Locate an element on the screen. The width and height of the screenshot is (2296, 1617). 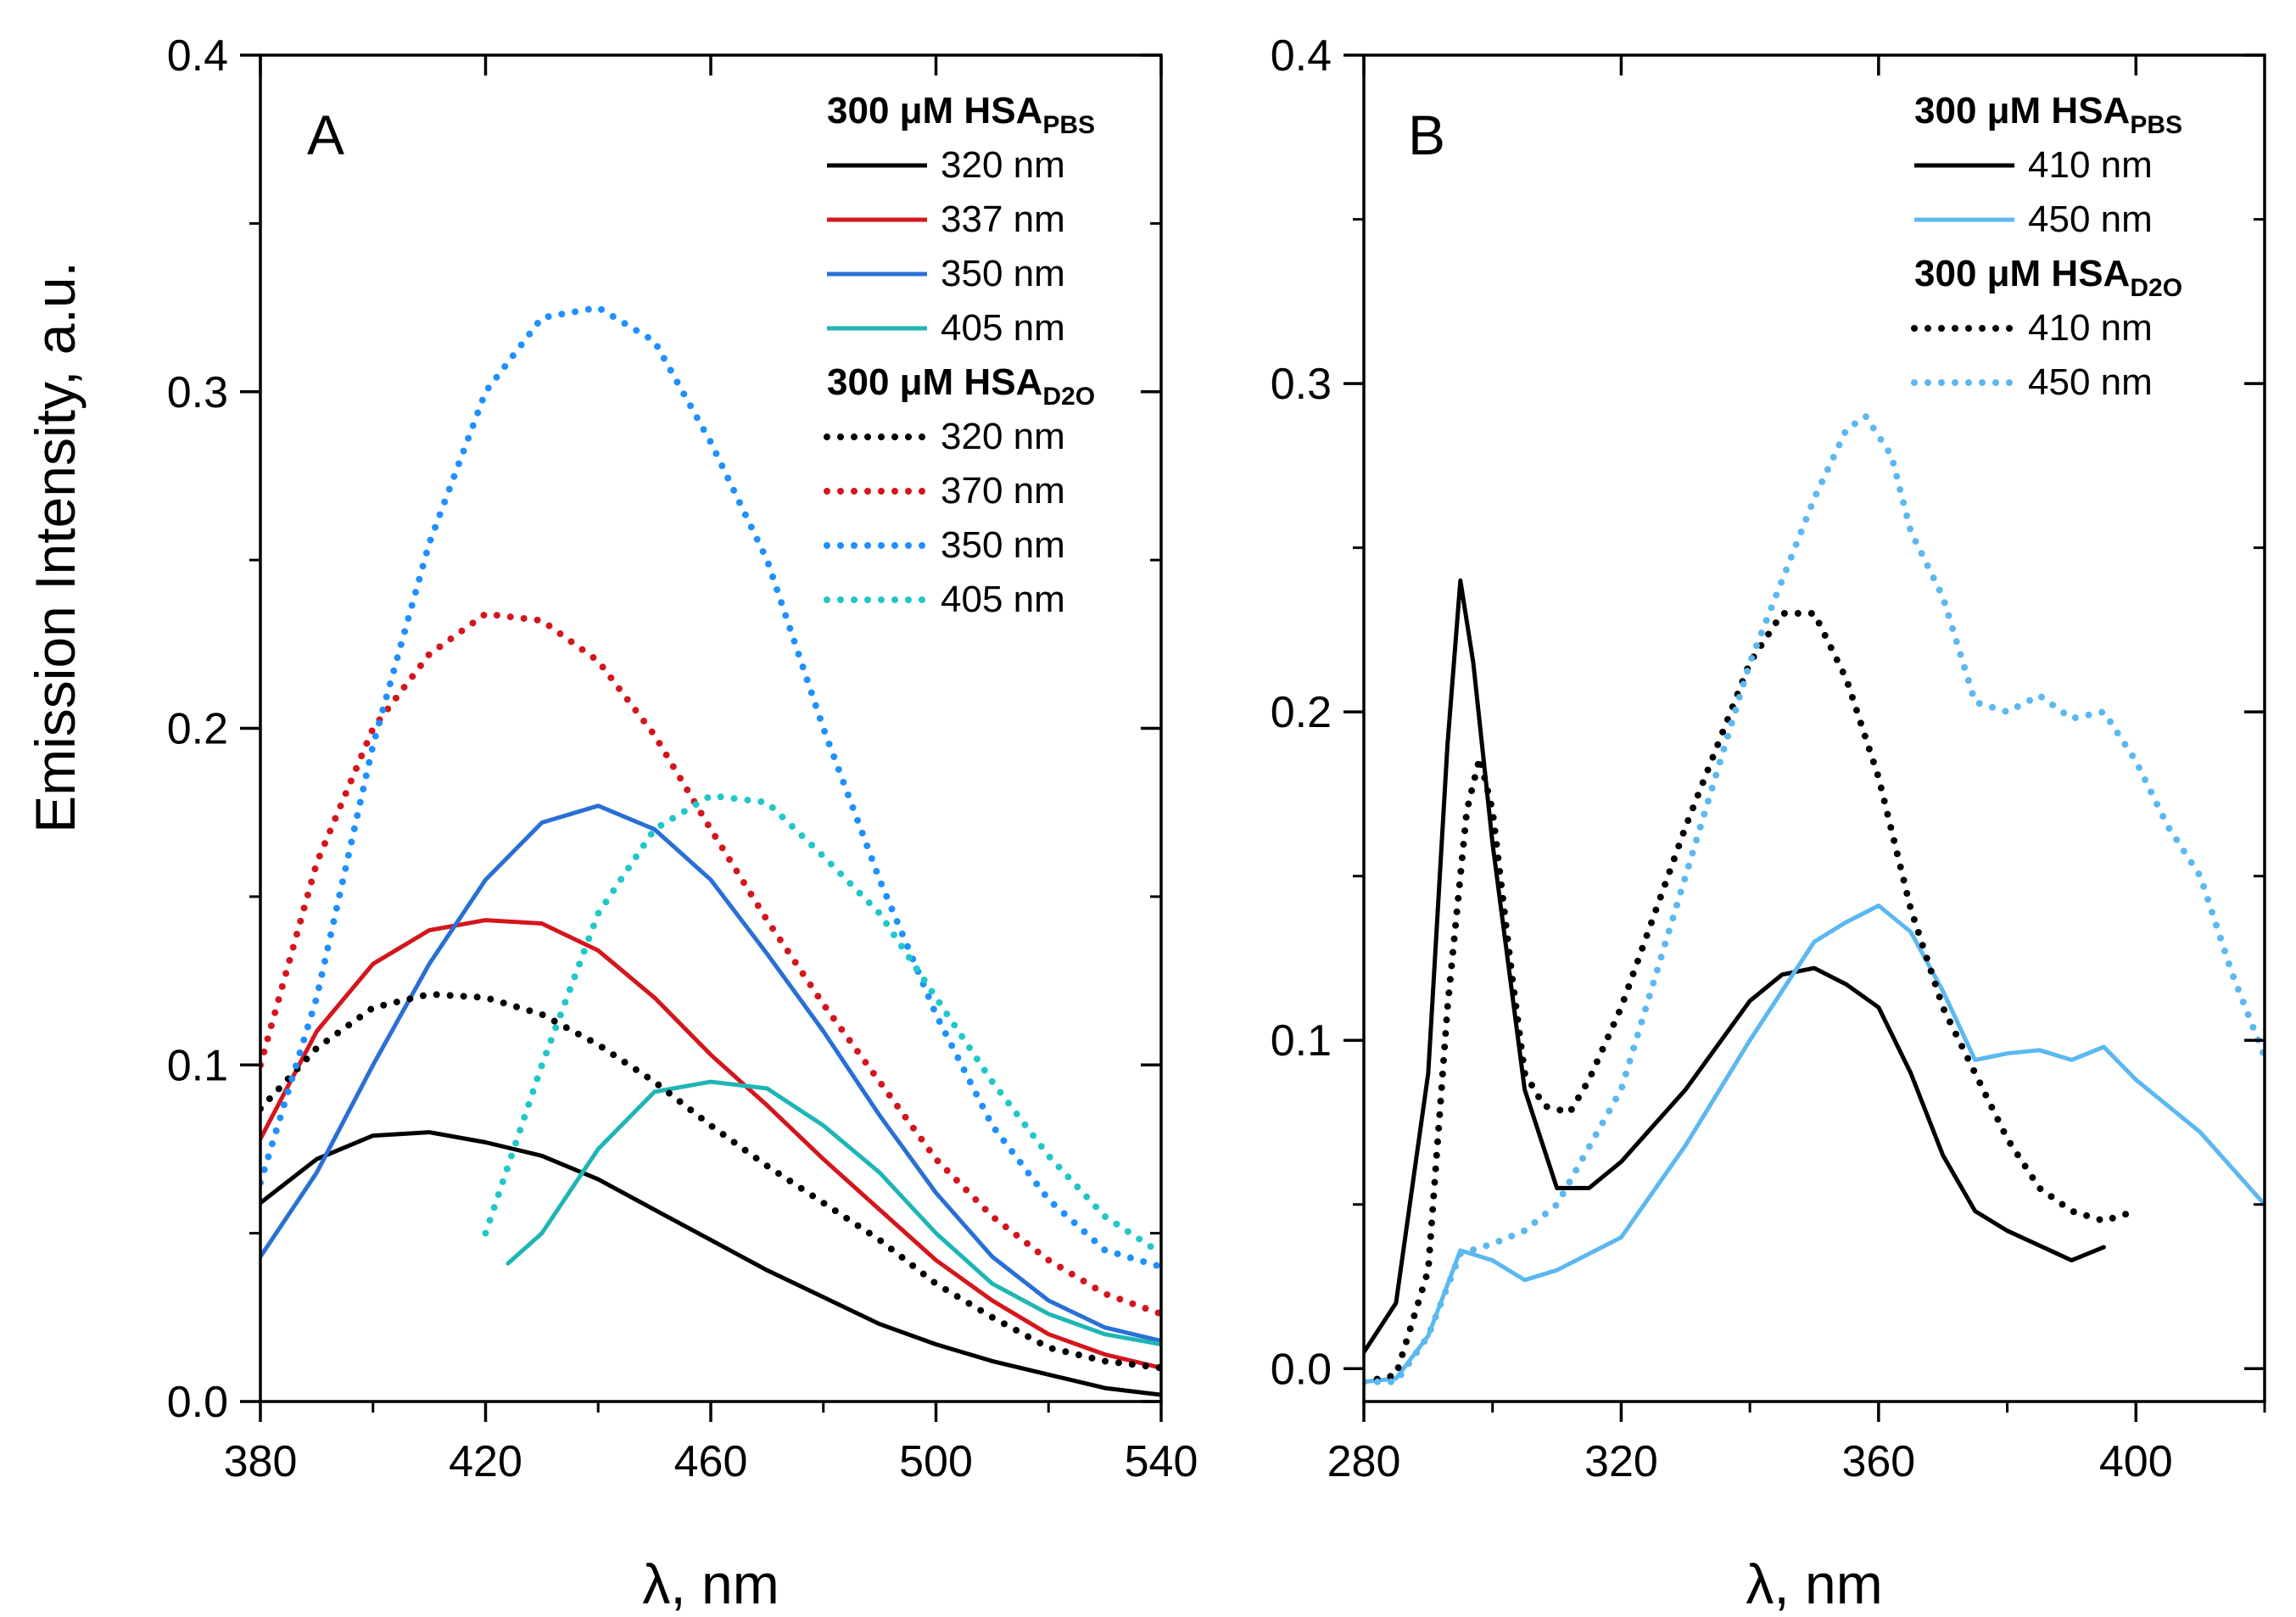
panel-a-y-tick-label: 0.4 is located at coordinates (197, 56).